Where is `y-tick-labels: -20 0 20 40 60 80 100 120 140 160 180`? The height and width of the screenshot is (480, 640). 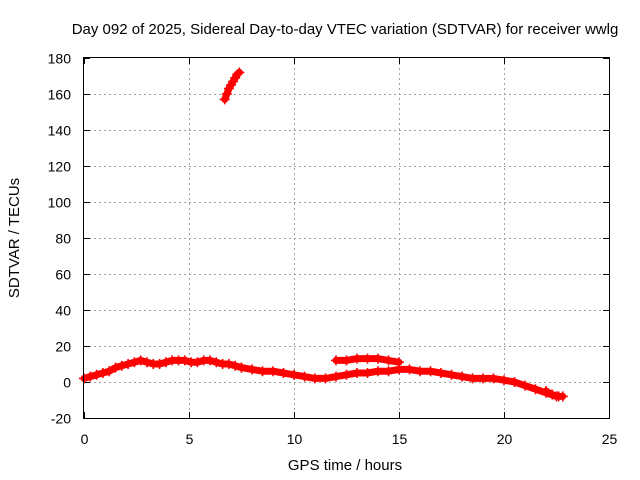
y-tick-labels: -20 0 20 40 60 80 100 120 140 160 180 is located at coordinates (60, 239).